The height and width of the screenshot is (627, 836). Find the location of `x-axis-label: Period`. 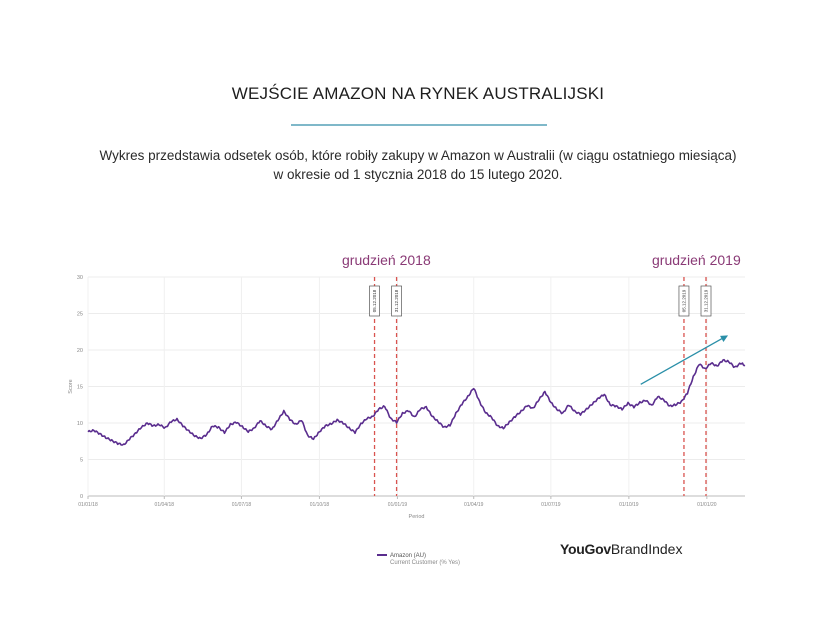

x-axis-label: Period is located at coordinates (417, 517).